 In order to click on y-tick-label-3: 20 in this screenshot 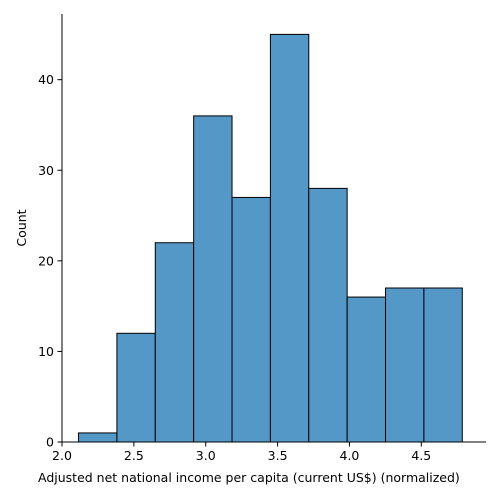, I will do `click(46, 260)`.